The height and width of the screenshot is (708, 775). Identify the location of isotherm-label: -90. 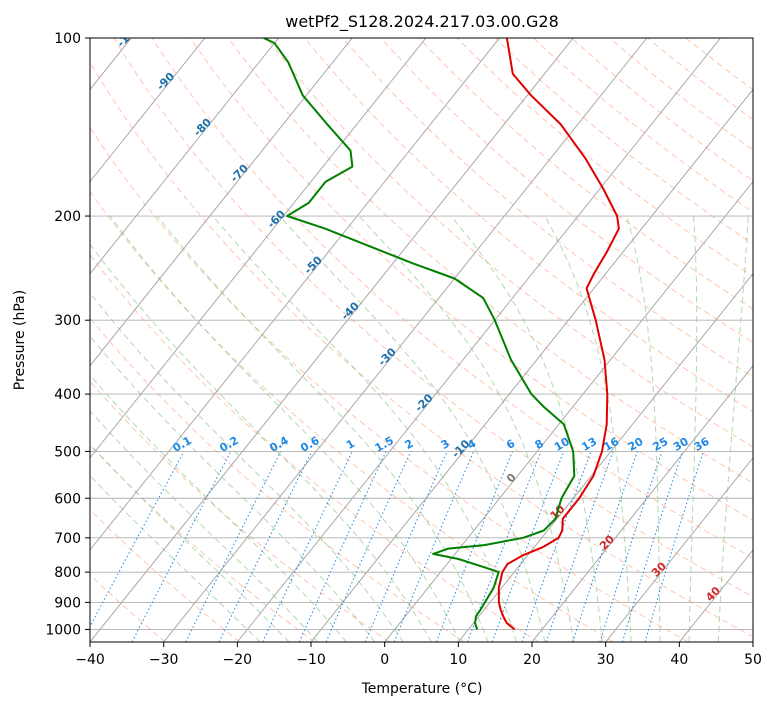
(165, 81).